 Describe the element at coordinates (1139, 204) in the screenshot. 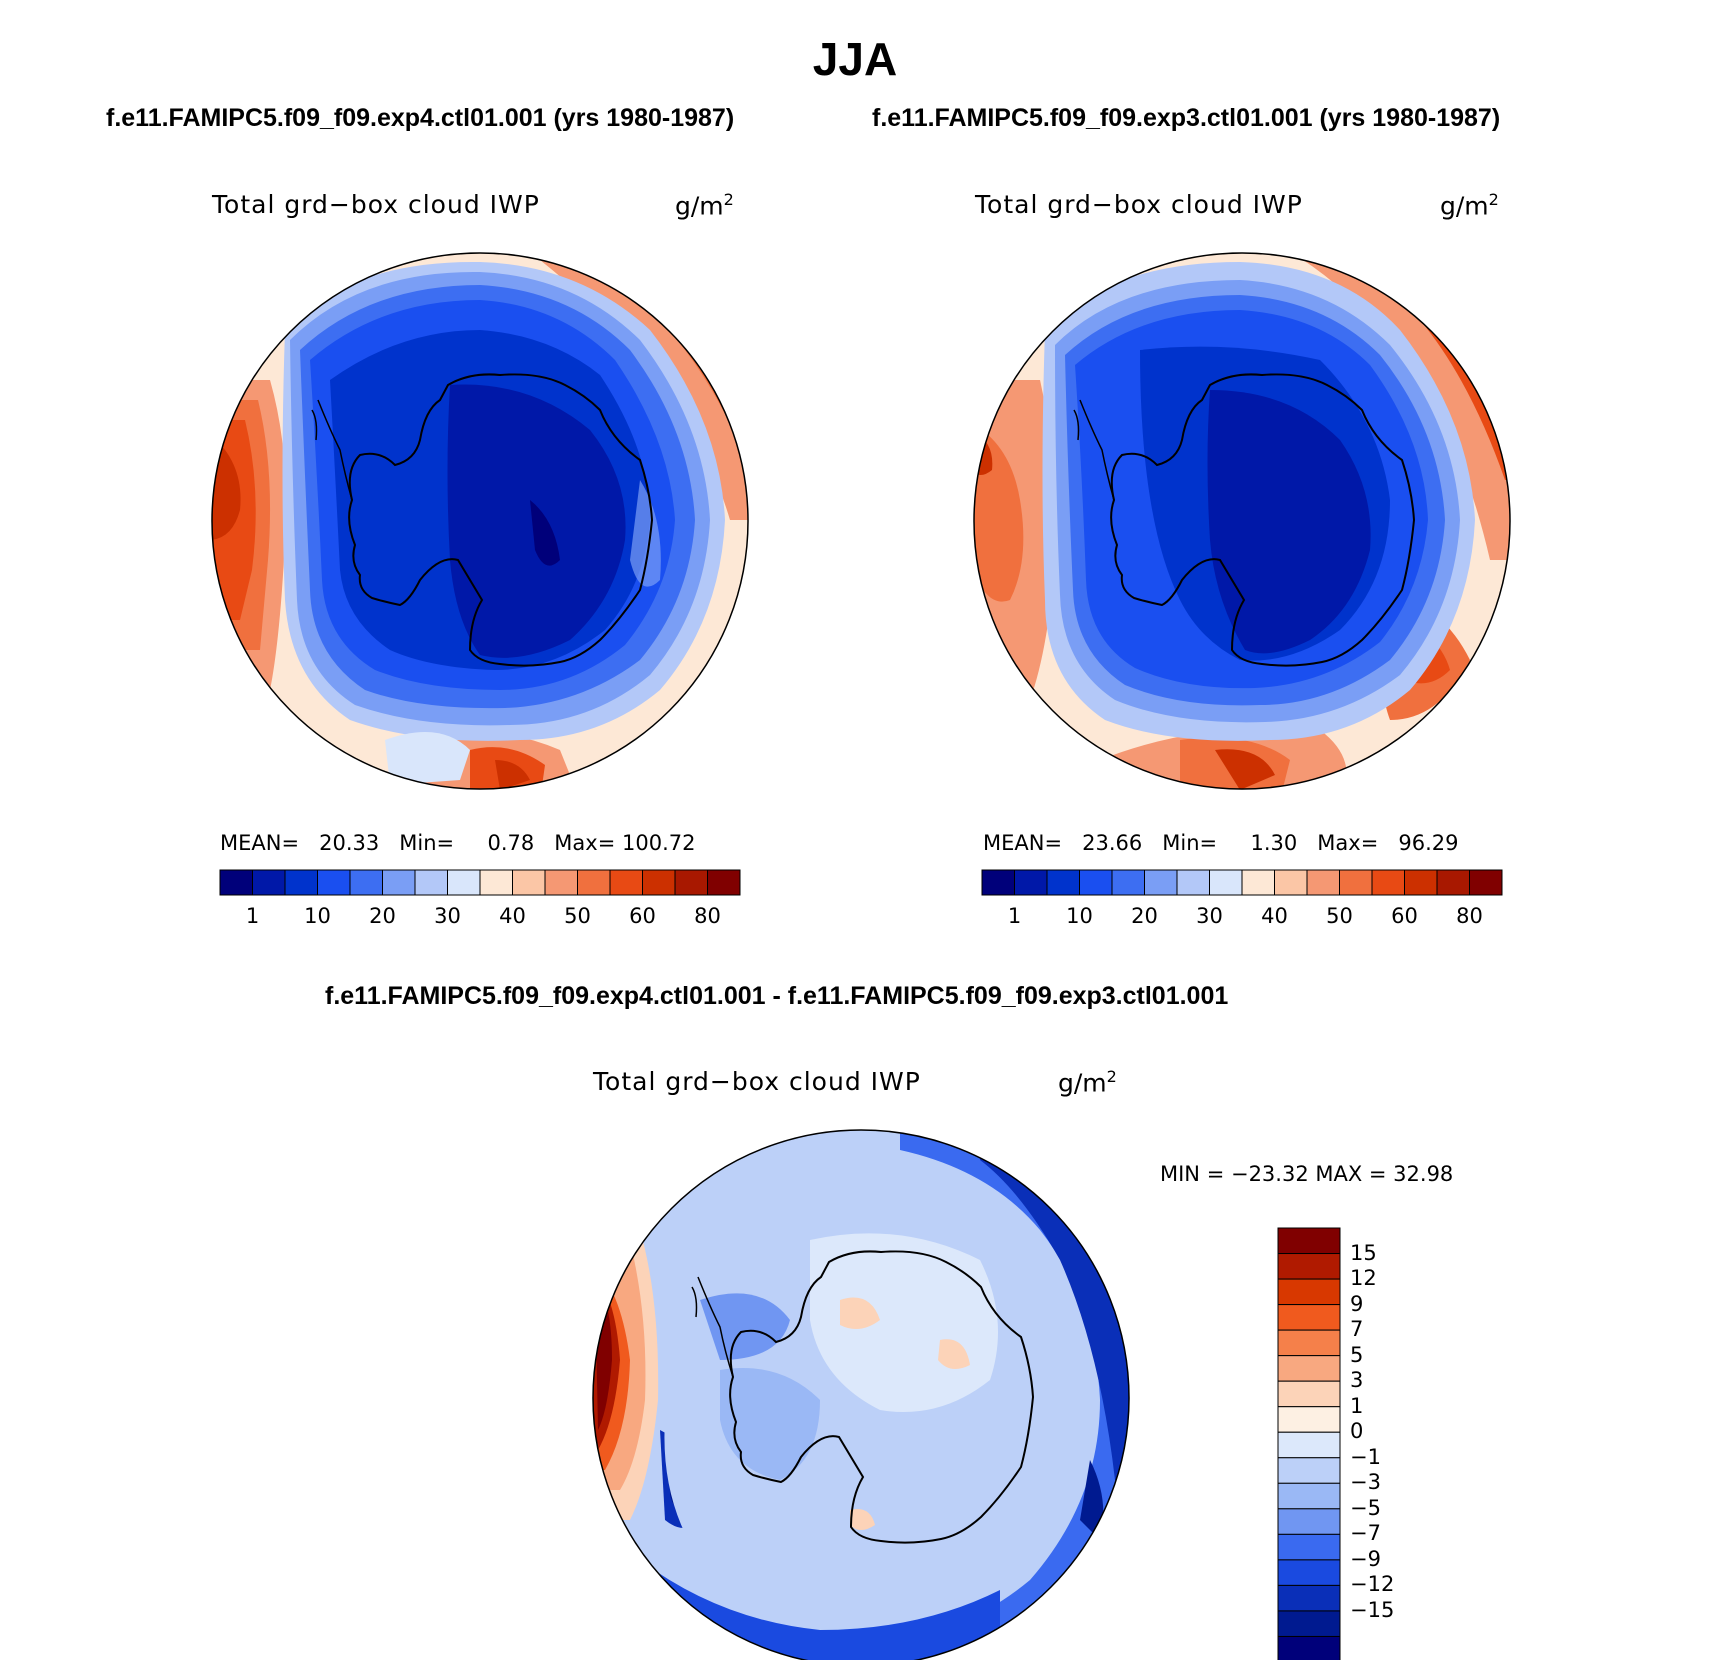

I see `right-field-name: Total grd−box cloud IWP` at that location.